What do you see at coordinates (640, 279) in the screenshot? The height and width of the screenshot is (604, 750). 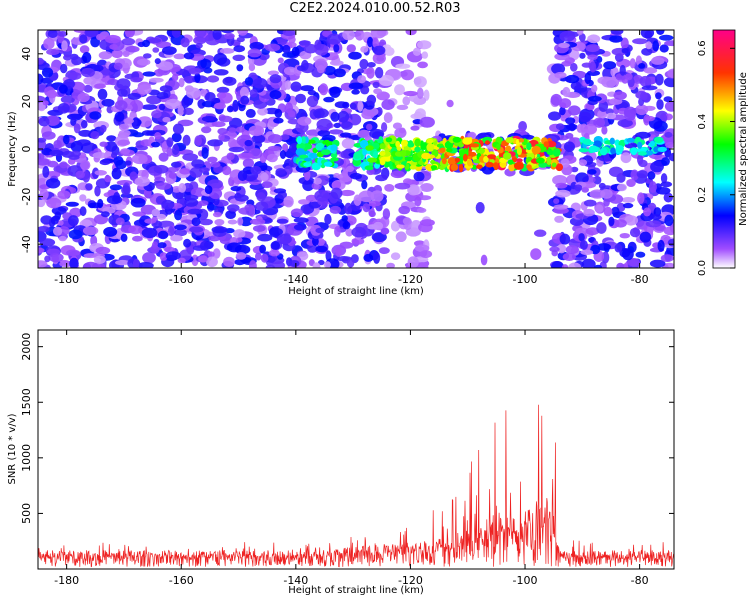 I see `x-tick-label: -80` at bounding box center [640, 279].